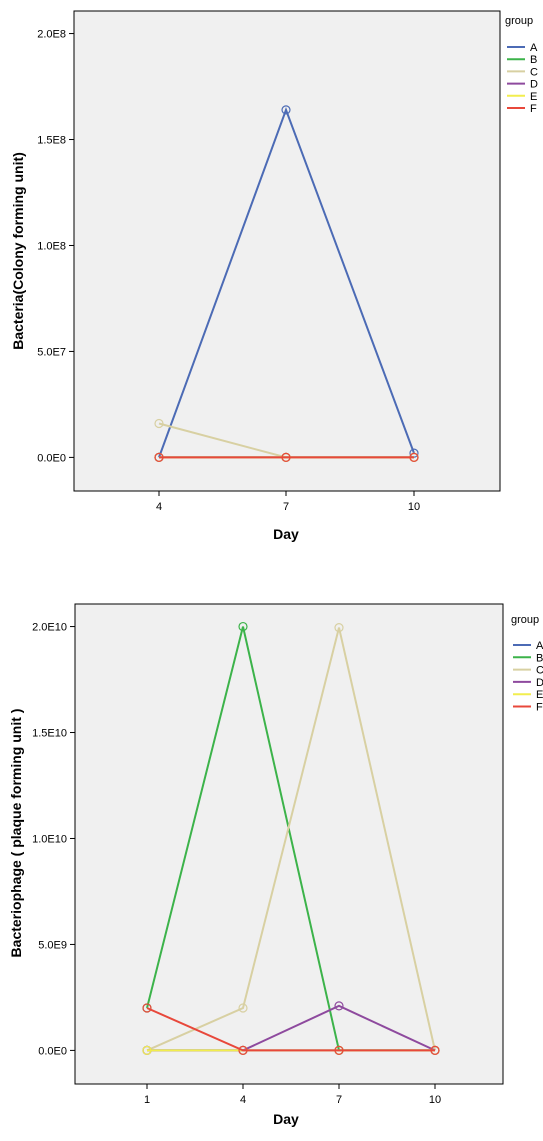 The image size is (543, 1141). Describe the element at coordinates (290, 1029) in the screenshot. I see `series-line-F` at that location.